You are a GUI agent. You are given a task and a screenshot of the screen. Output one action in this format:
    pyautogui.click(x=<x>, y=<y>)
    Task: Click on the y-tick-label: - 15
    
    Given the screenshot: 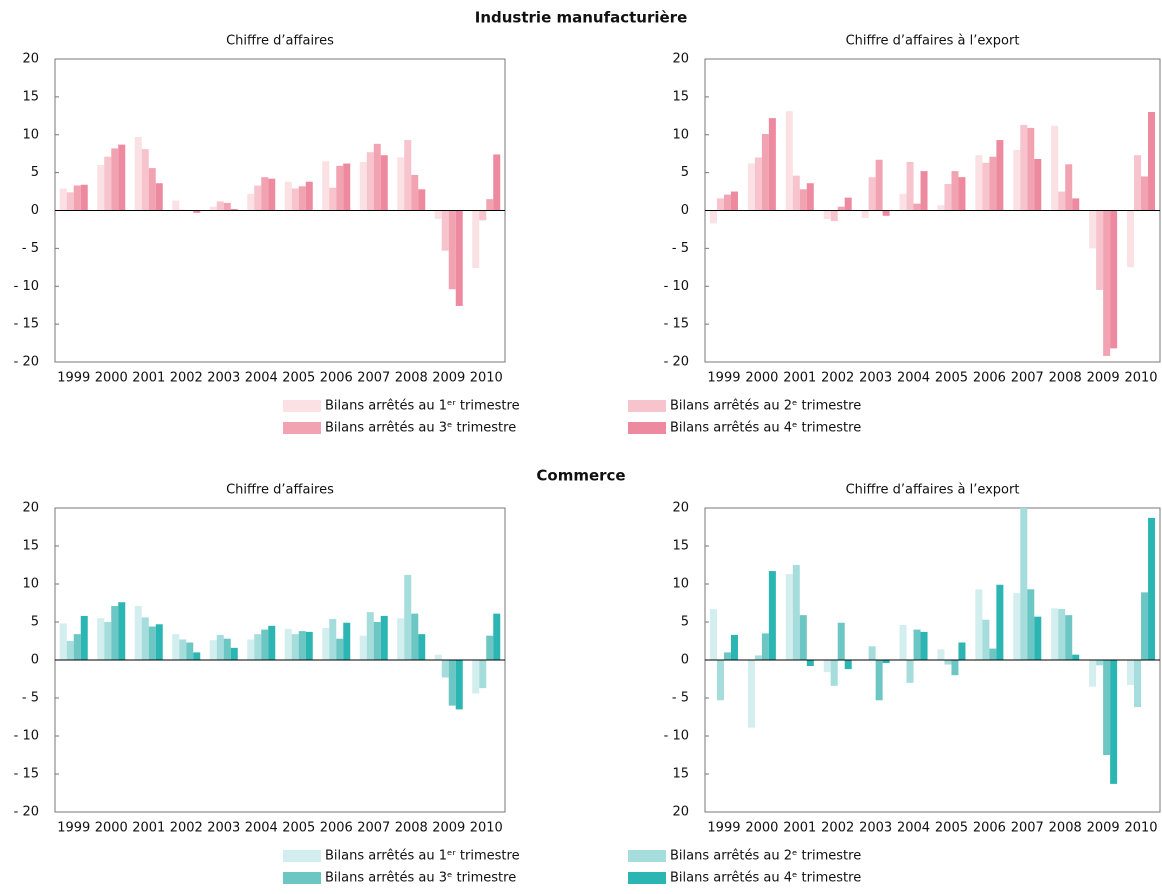 What is the action you would take?
    pyautogui.click(x=676, y=324)
    